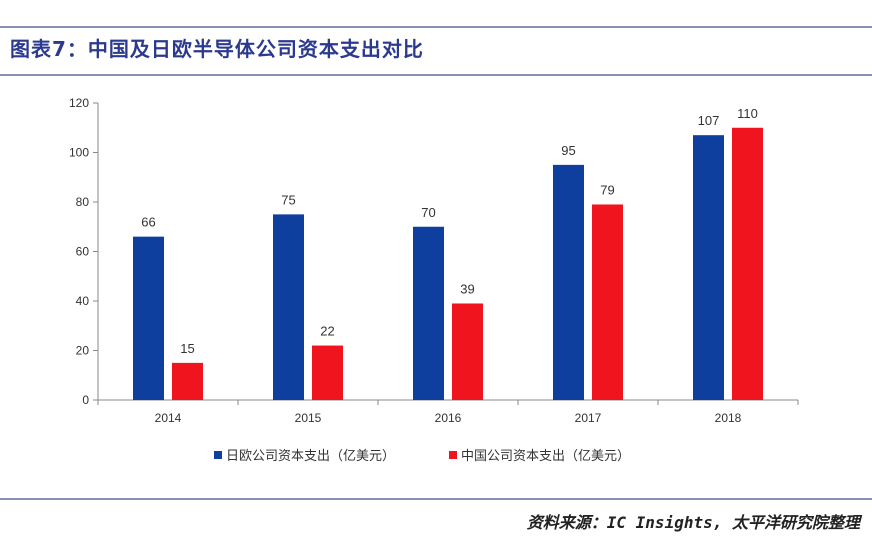  What do you see at coordinates (436, 75) in the screenshot?
I see `title-underline-rule` at bounding box center [436, 75].